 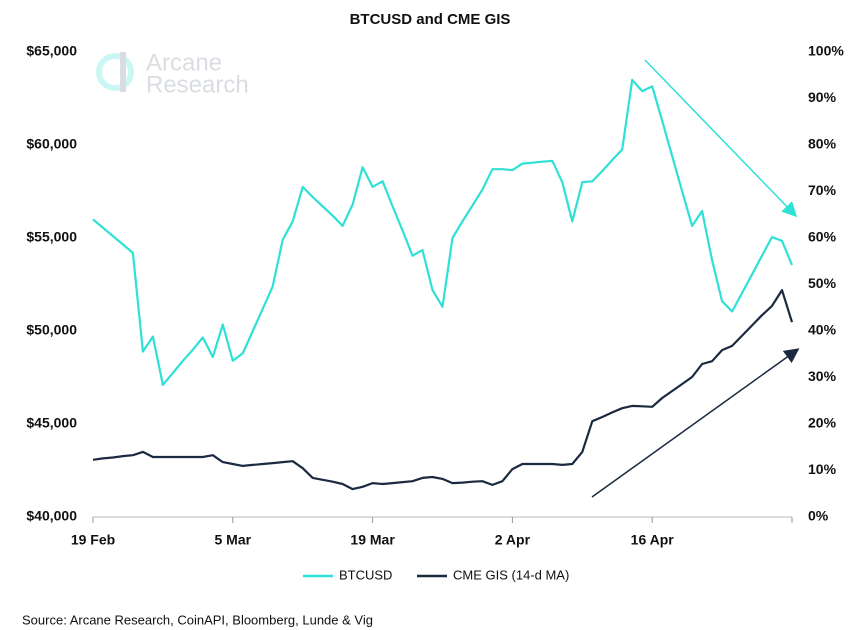 I want to click on logo: Arcane Research, so click(x=172, y=73).